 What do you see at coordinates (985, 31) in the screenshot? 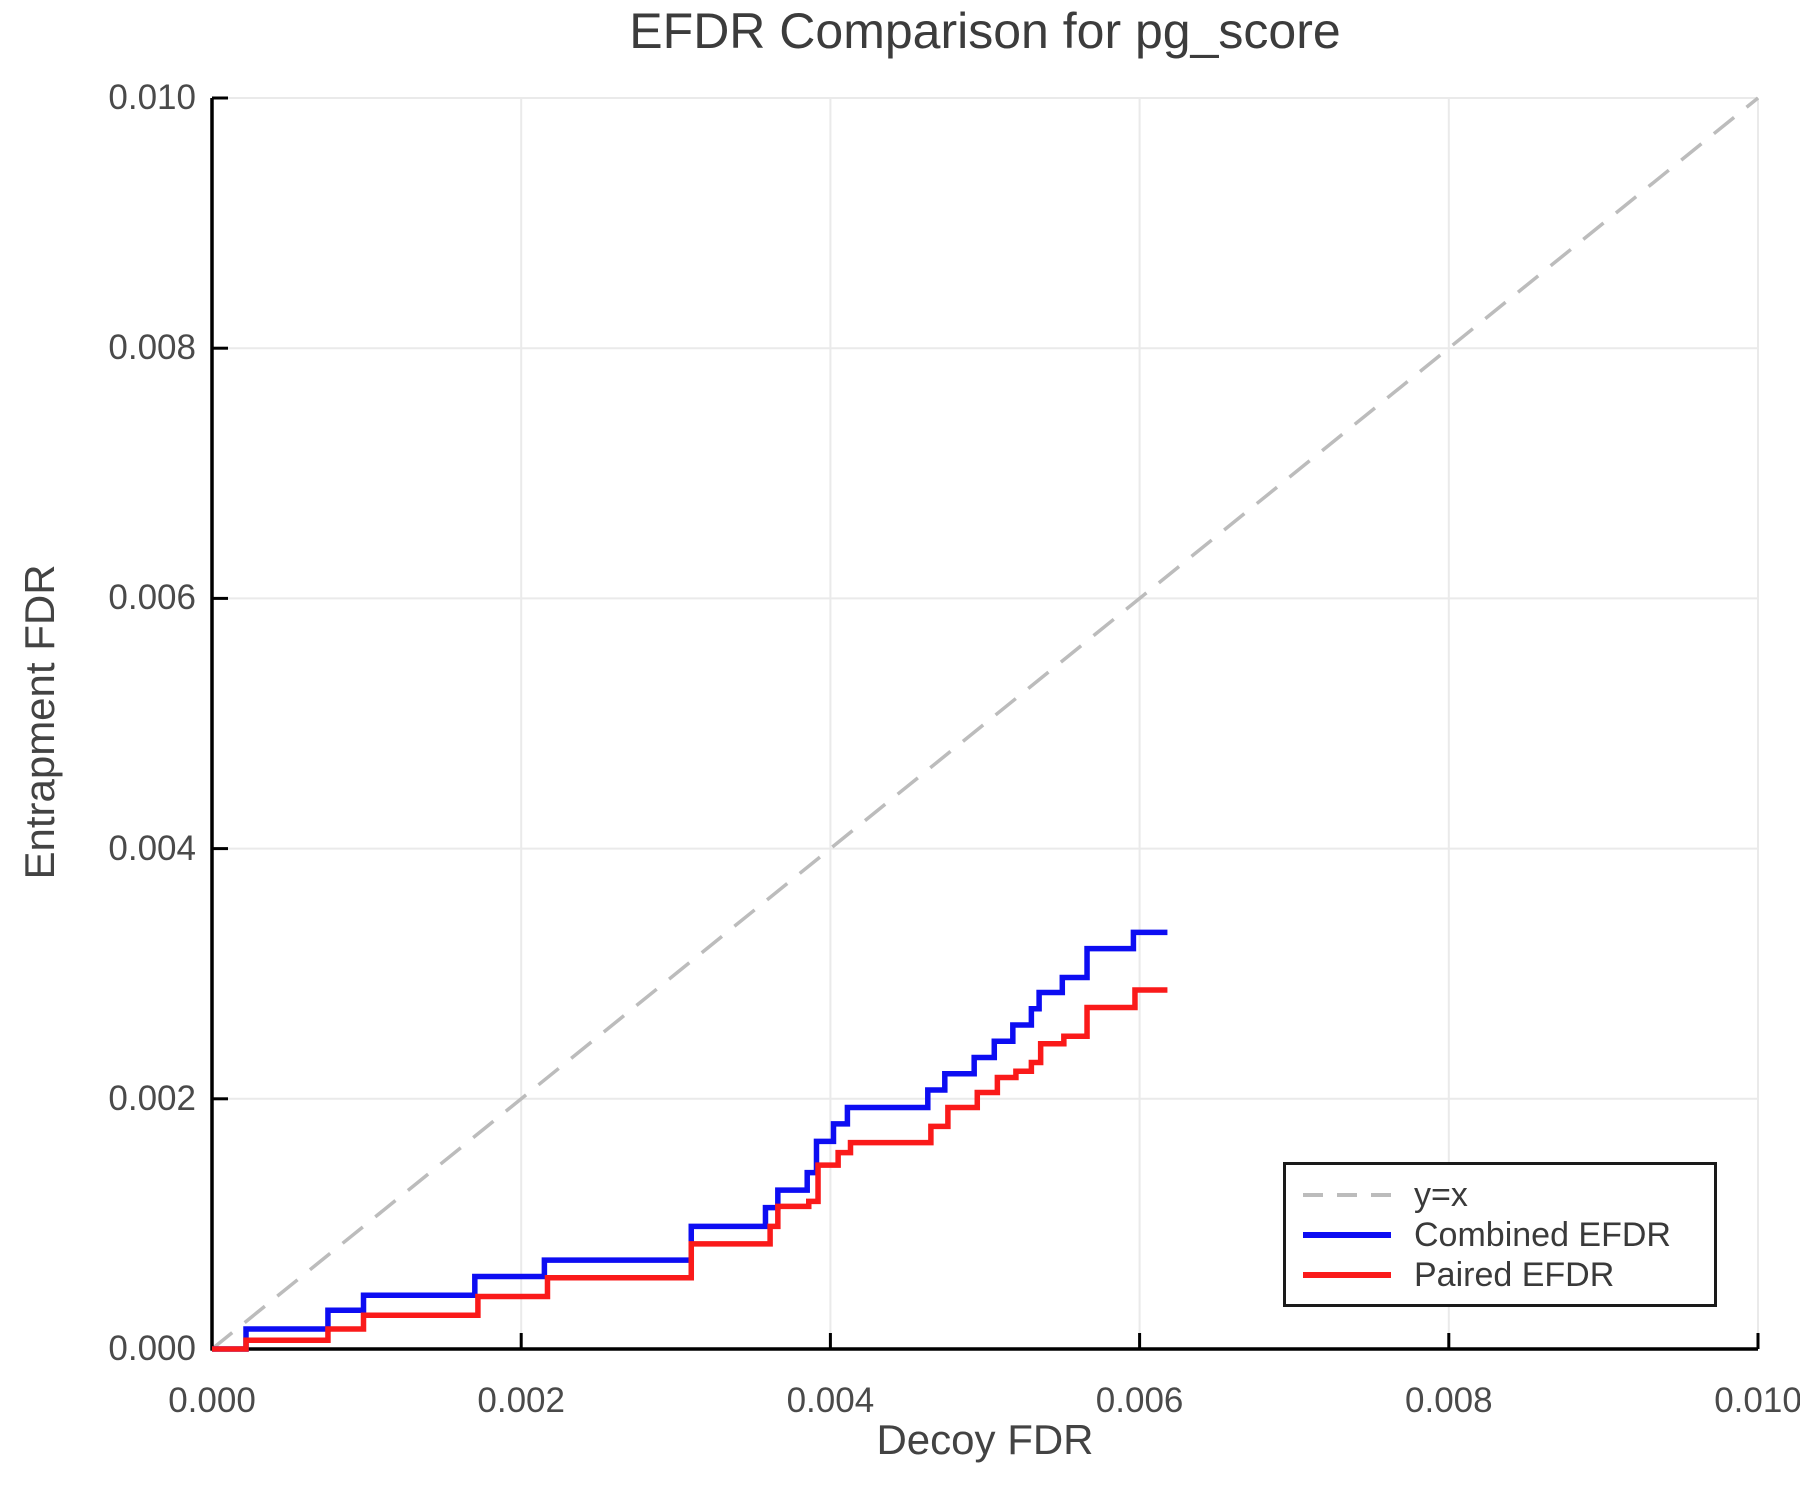
I see `chart-title: EFDR Comparison for pg_score` at bounding box center [985, 31].